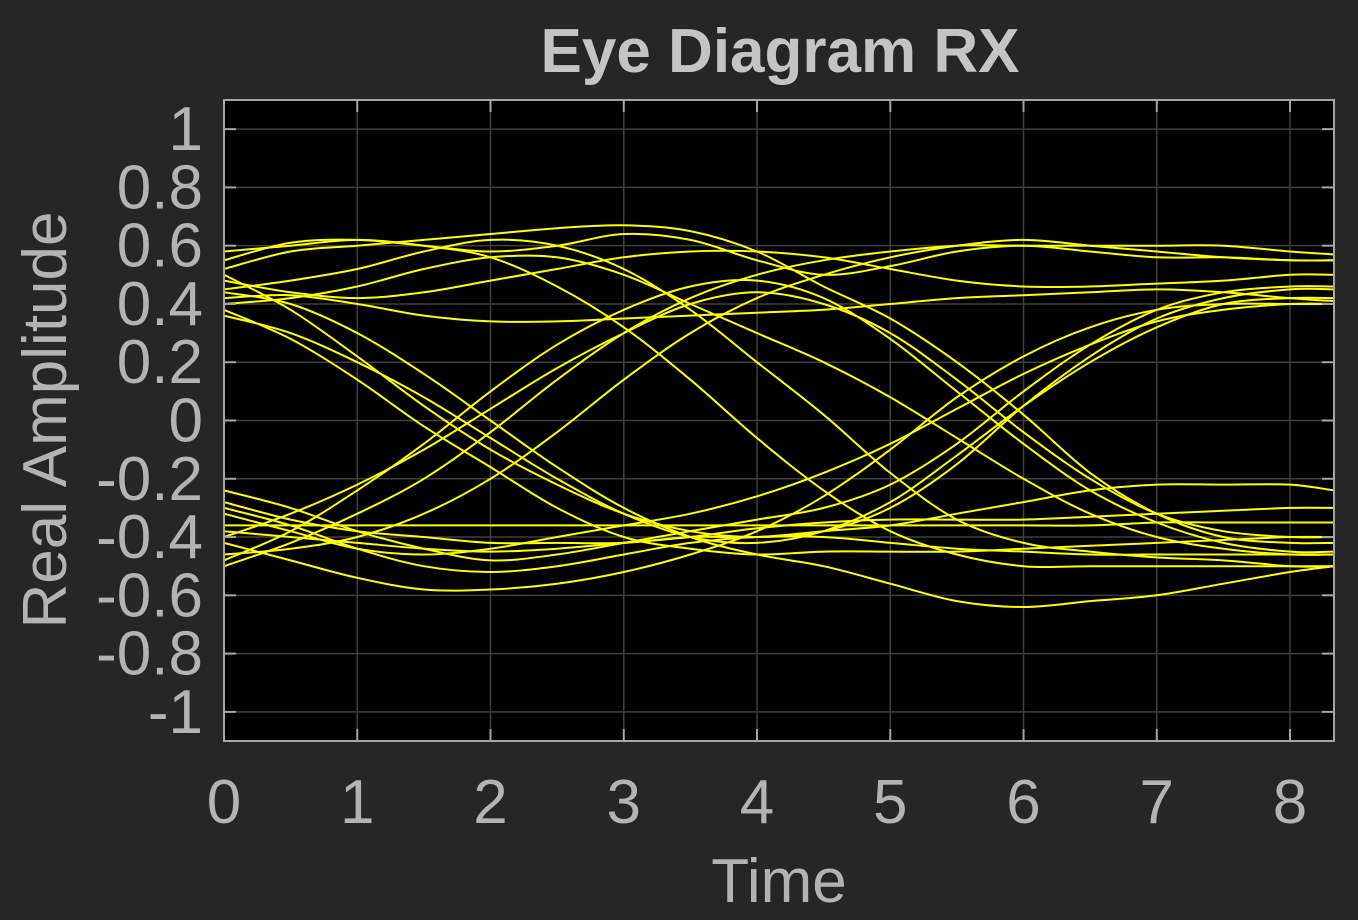  I want to click on x-tick-label: 7, so click(1157, 802).